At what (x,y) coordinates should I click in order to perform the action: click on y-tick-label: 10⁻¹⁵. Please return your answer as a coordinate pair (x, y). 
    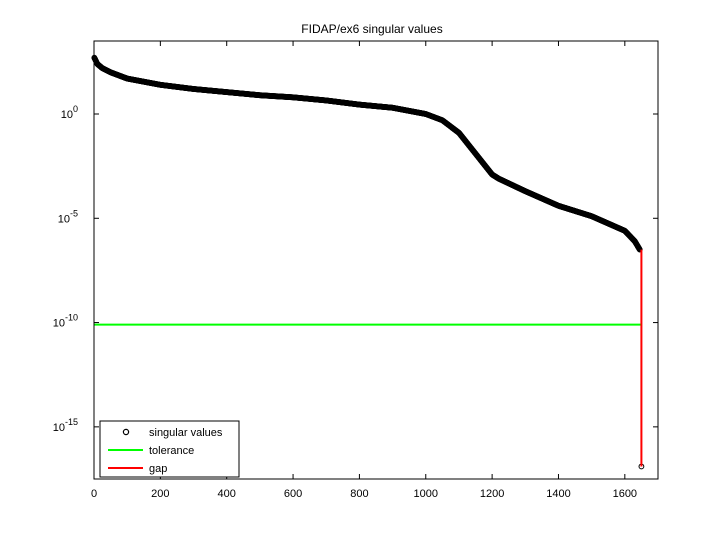
    Looking at the image, I should click on (65, 425).